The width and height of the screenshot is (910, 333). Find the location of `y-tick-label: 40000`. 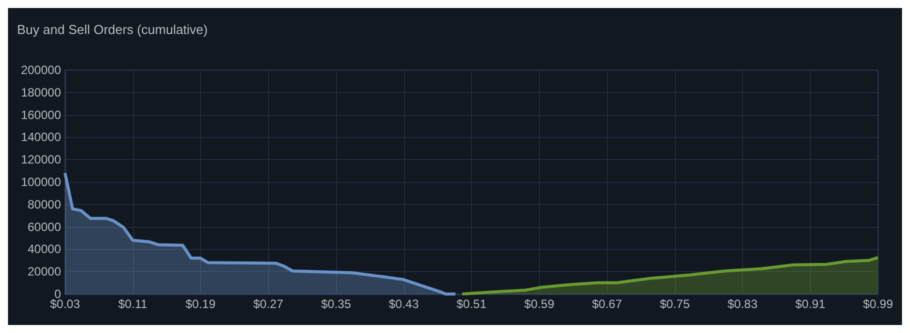

y-tick-label: 40000 is located at coordinates (45, 249).